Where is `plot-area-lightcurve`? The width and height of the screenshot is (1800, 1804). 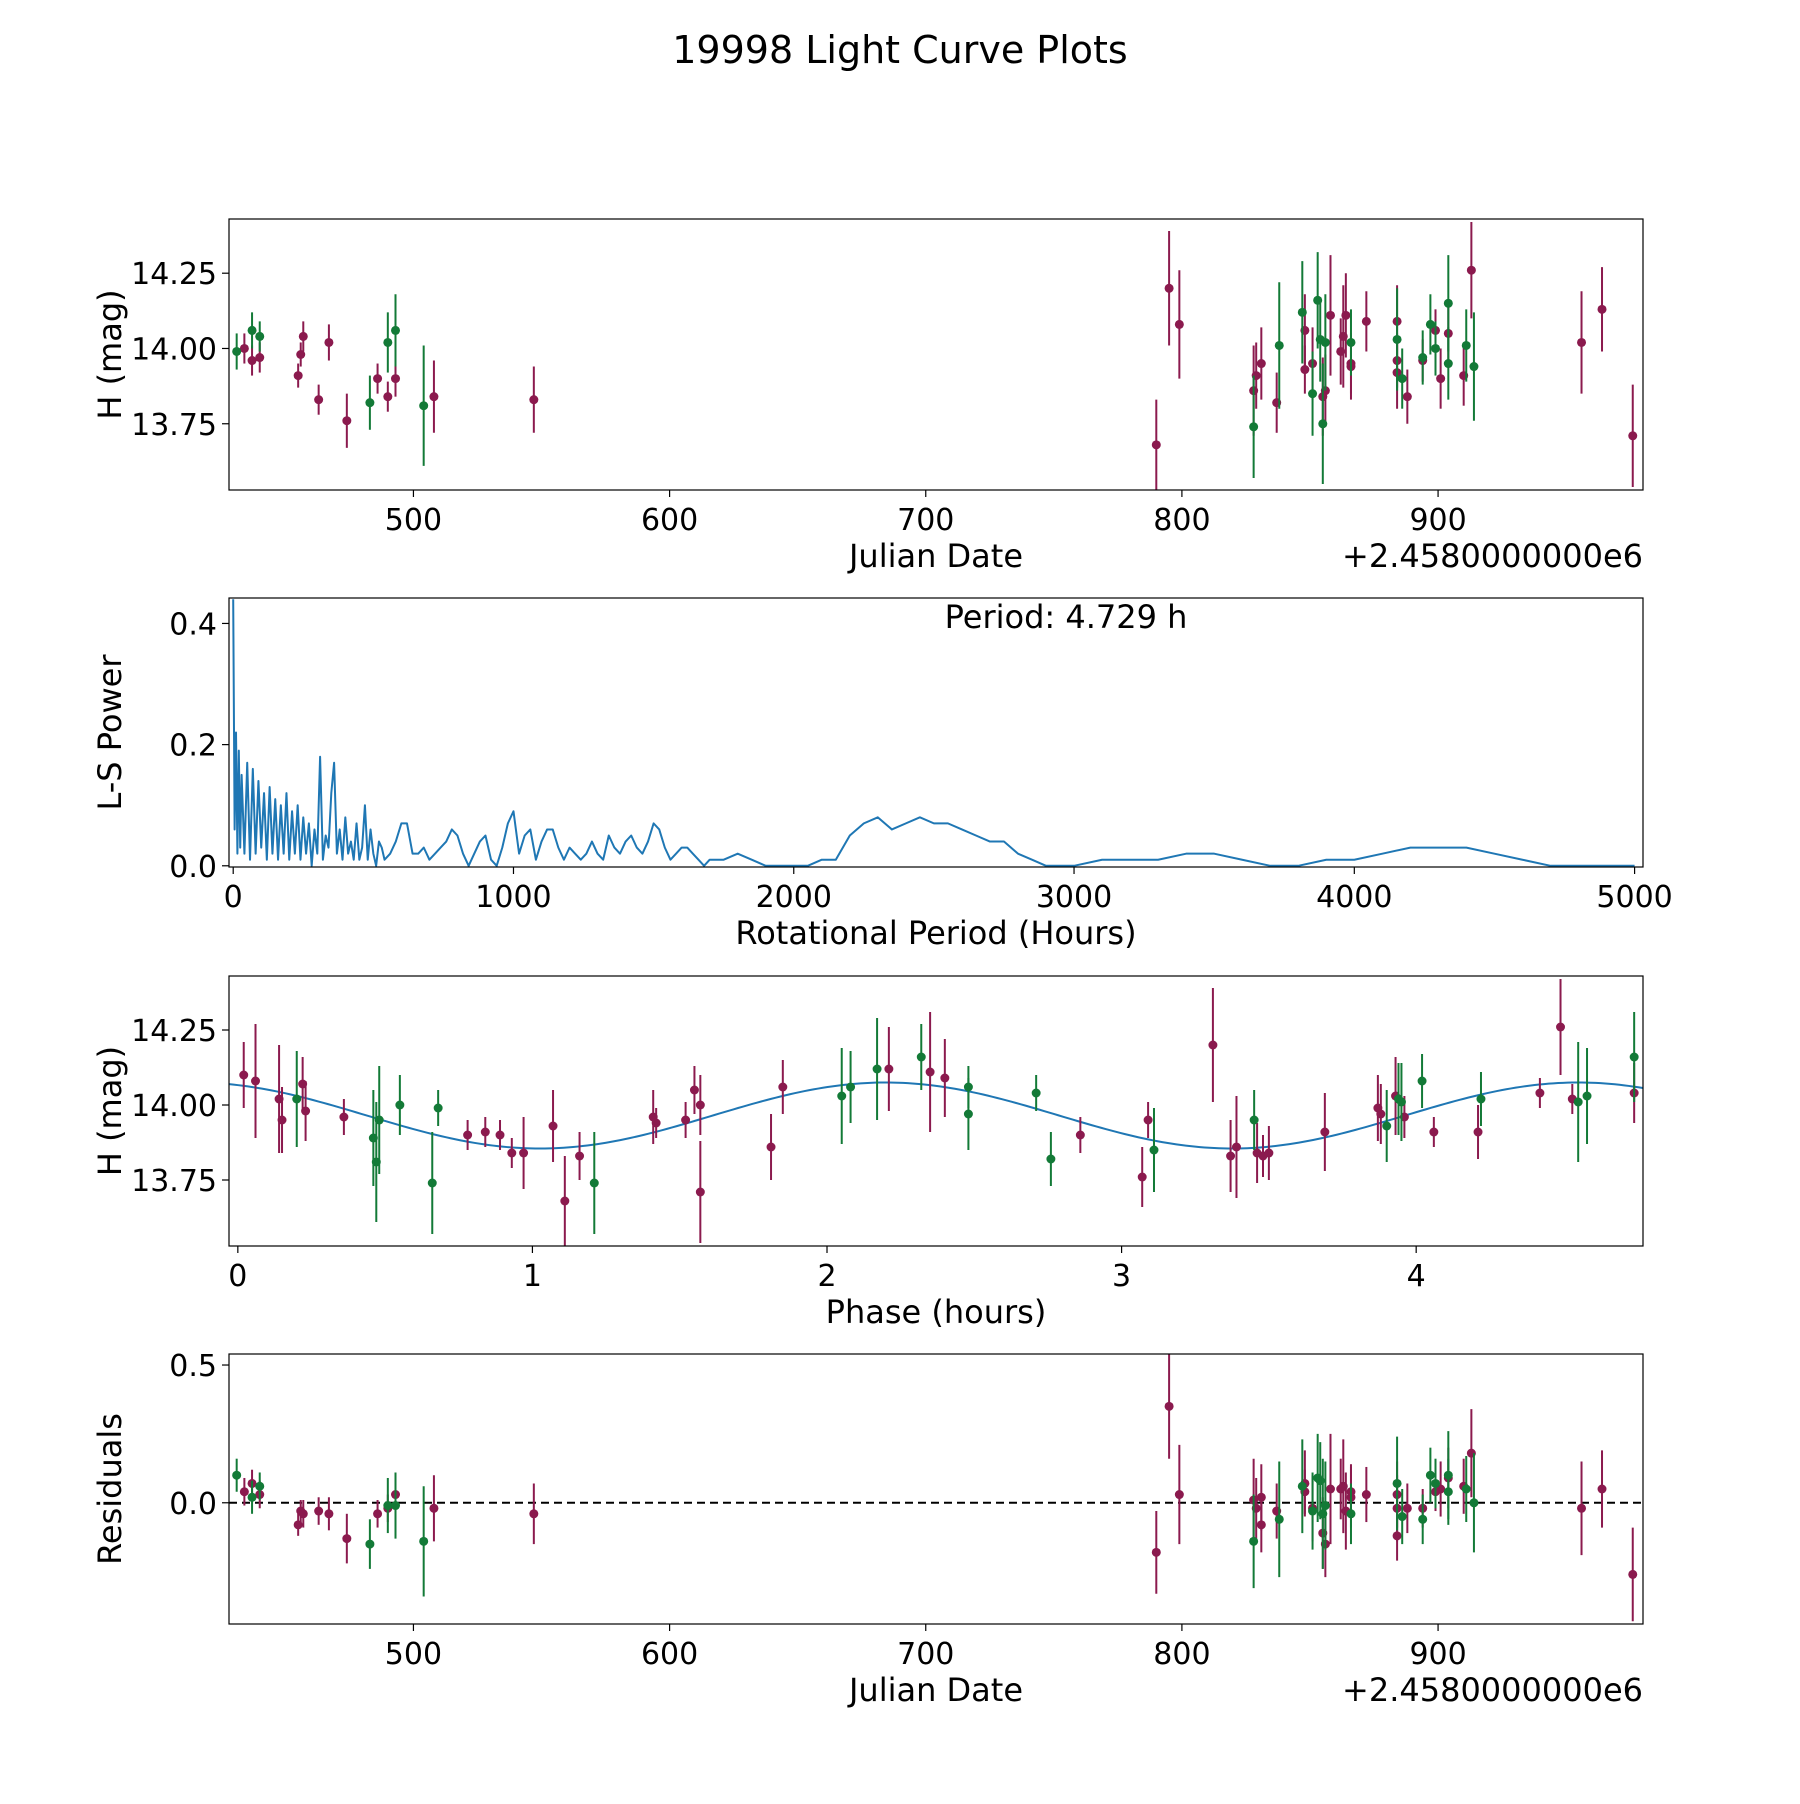 plot-area-lightcurve is located at coordinates (935, 356).